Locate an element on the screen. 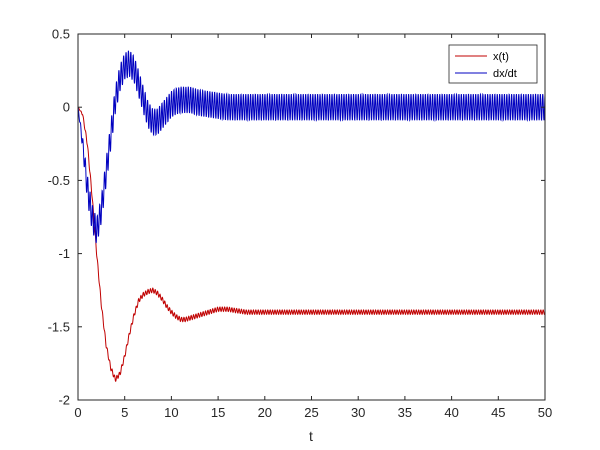 The width and height of the screenshot is (600, 450). x-axis-label: t is located at coordinates (311, 436).